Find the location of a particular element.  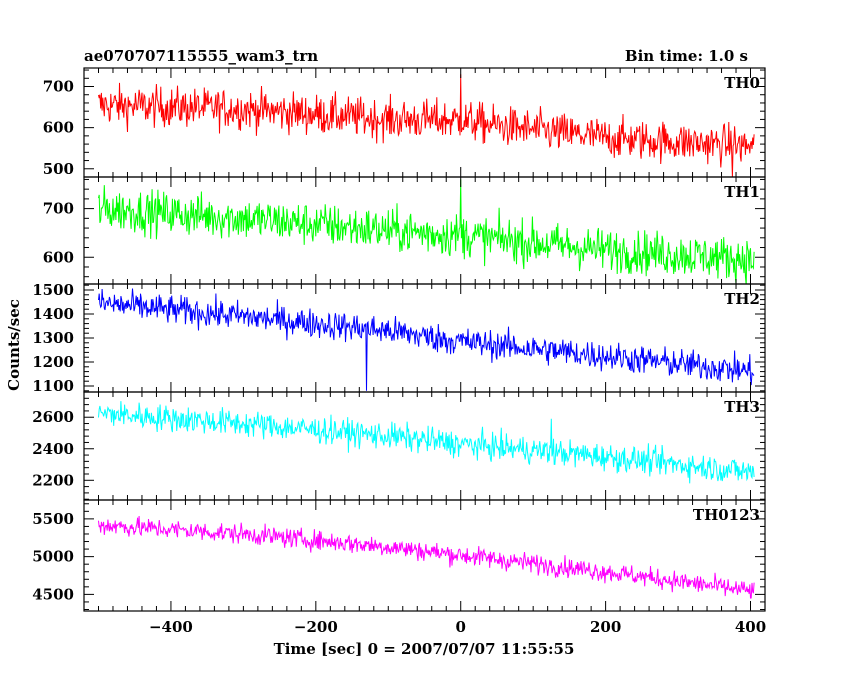

x-tick-label: −200 is located at coordinates (316, 627).